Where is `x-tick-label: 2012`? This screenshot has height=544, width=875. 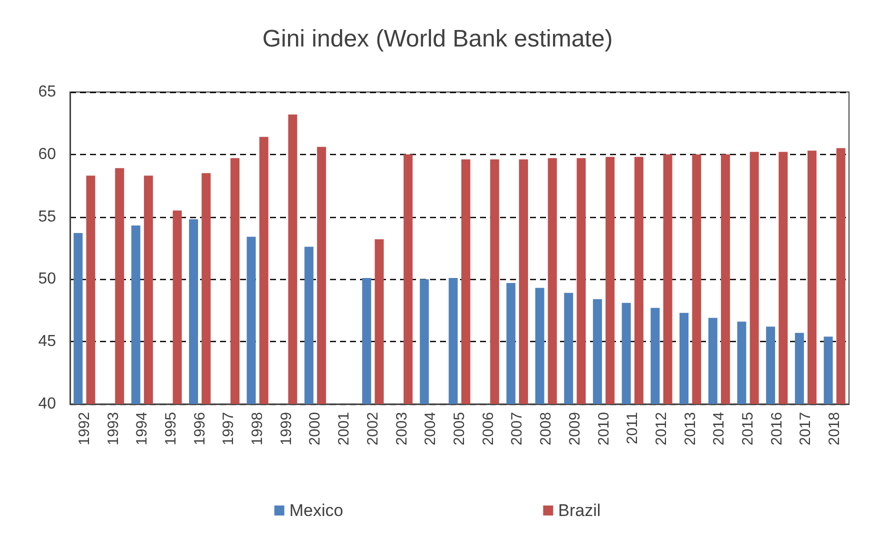
x-tick-label: 2012 is located at coordinates (661, 429).